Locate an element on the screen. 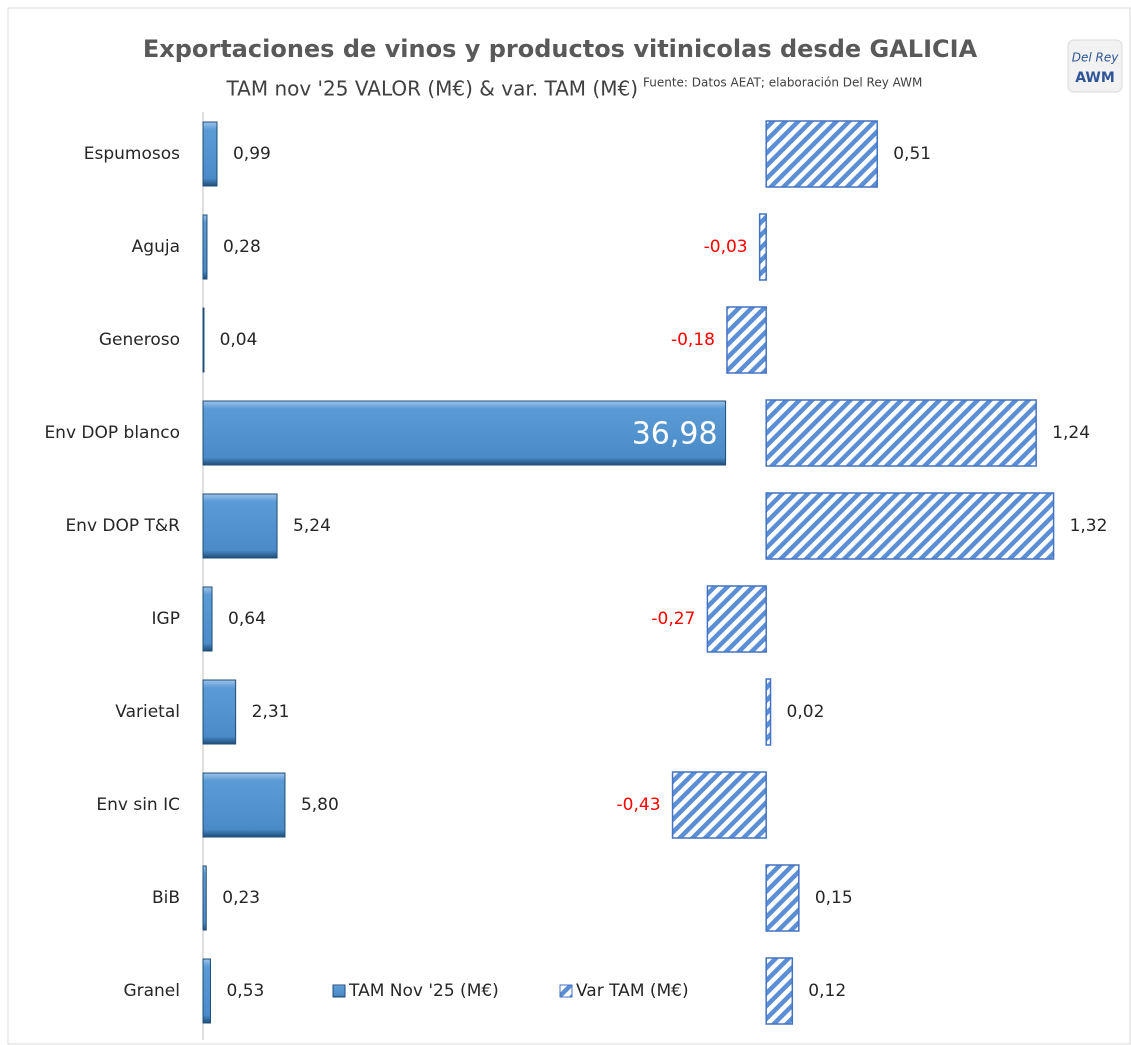 Image resolution: width=1131 pixels, height=1045 pixels. value-label: 1,24 is located at coordinates (1071, 433).